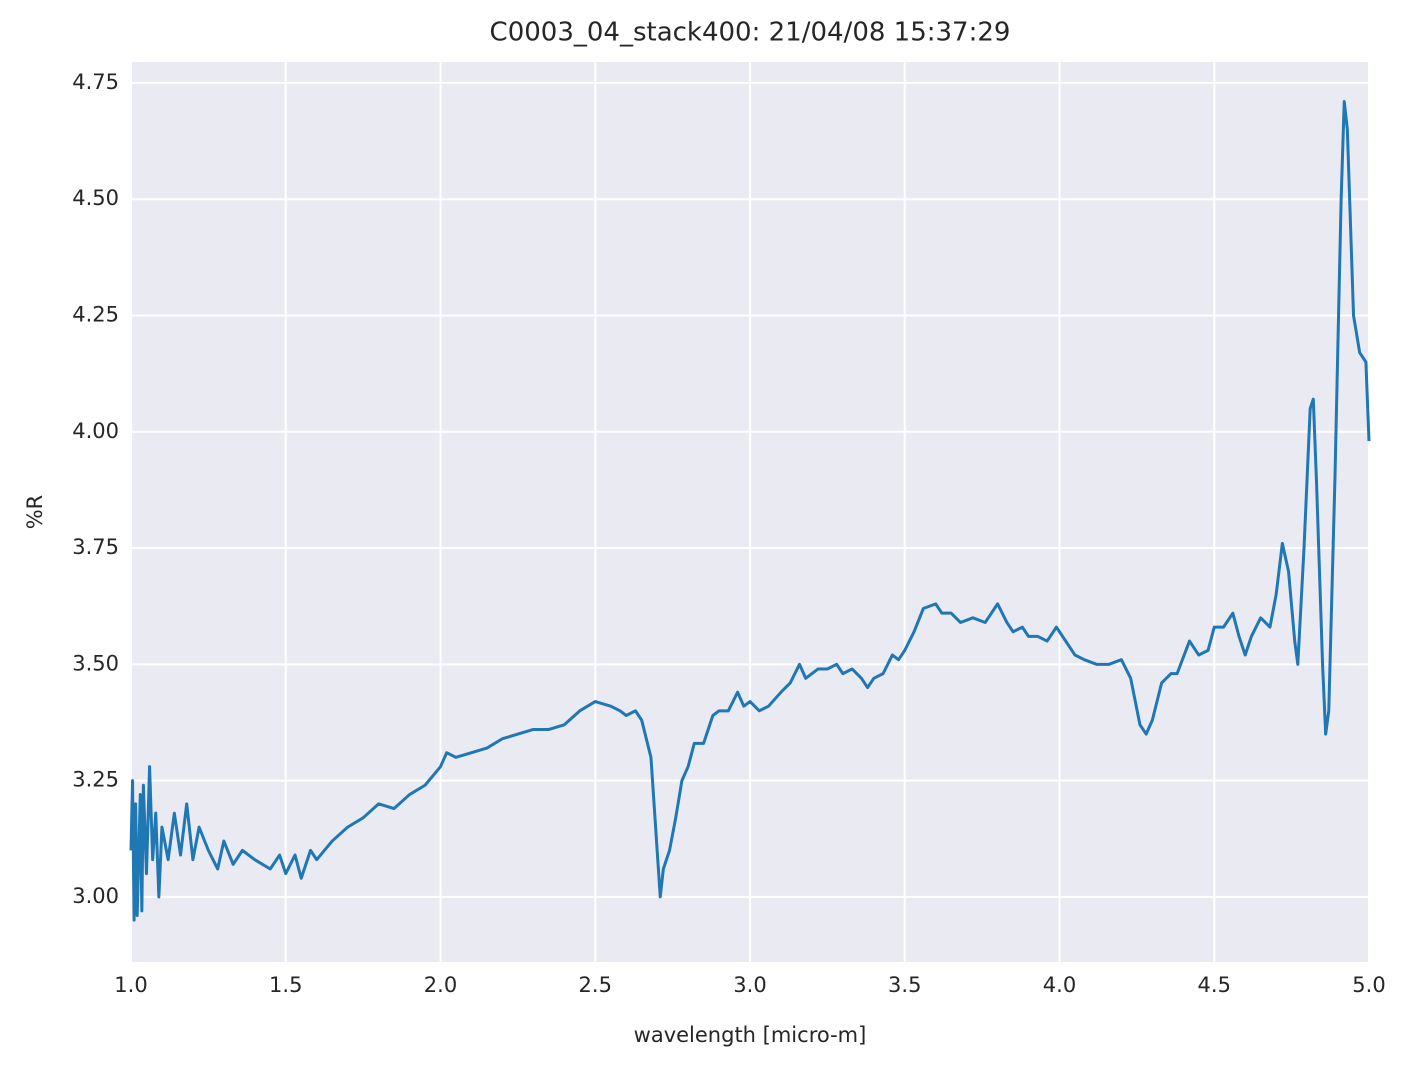  What do you see at coordinates (95, 82) in the screenshot?
I see `y-tick-label: 4.75` at bounding box center [95, 82].